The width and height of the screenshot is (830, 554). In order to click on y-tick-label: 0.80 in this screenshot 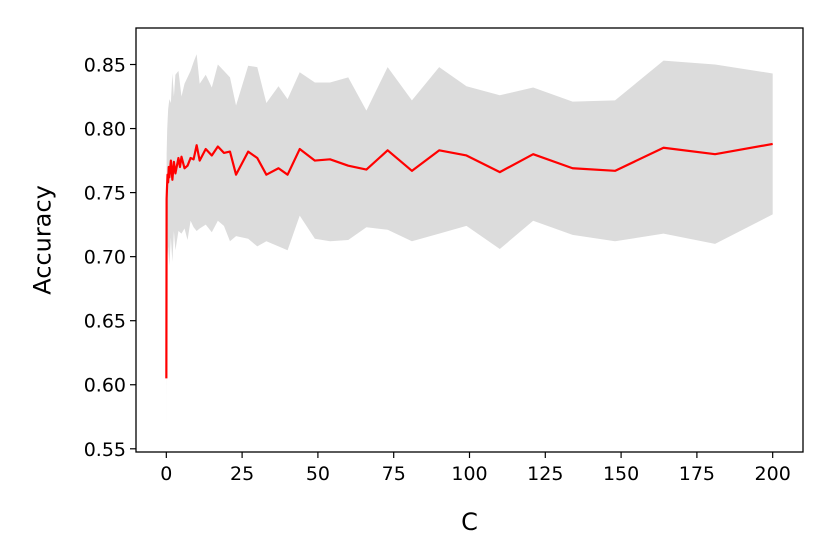, I will do `click(105, 130)`.